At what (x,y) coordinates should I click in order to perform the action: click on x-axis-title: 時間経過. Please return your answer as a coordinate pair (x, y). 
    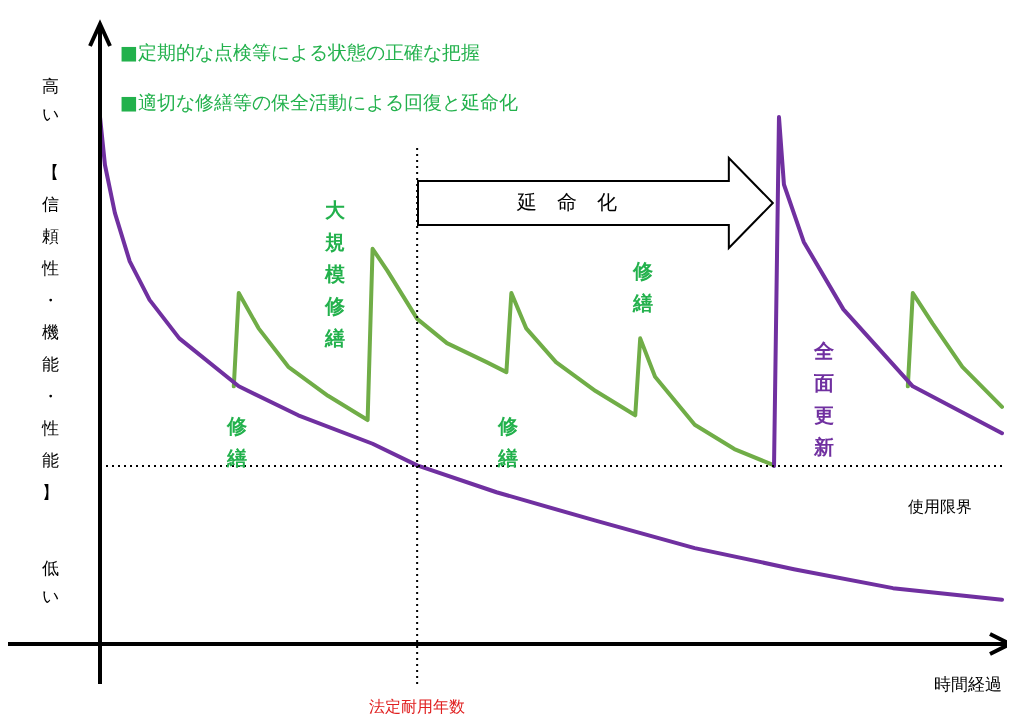
    Looking at the image, I should click on (968, 684).